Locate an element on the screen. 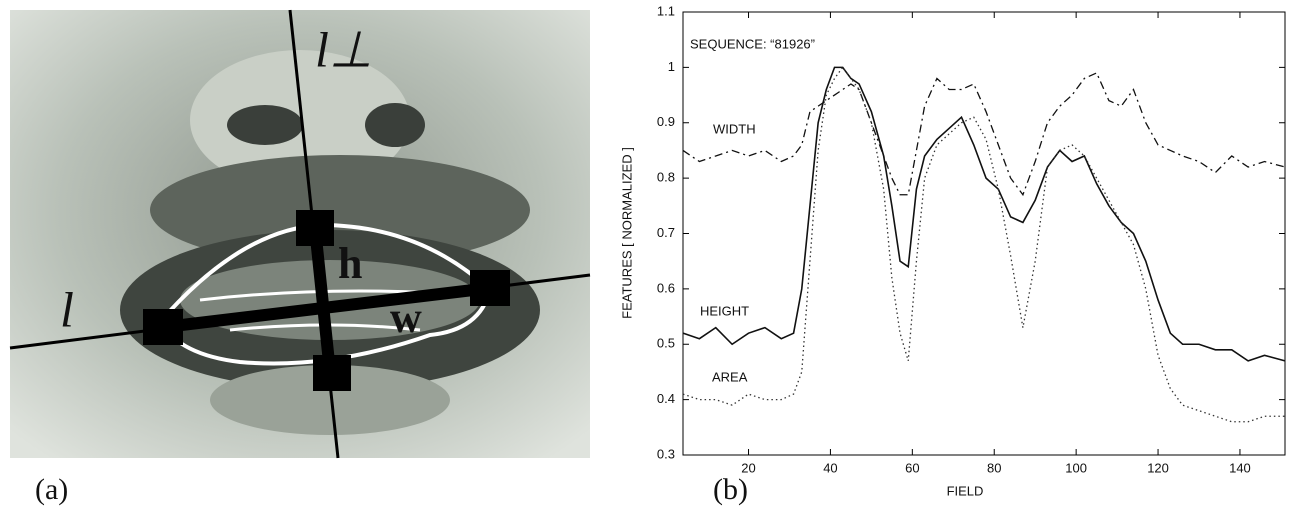 This screenshot has height=510, width=1300. series-label: WIDTH is located at coordinates (734, 128).